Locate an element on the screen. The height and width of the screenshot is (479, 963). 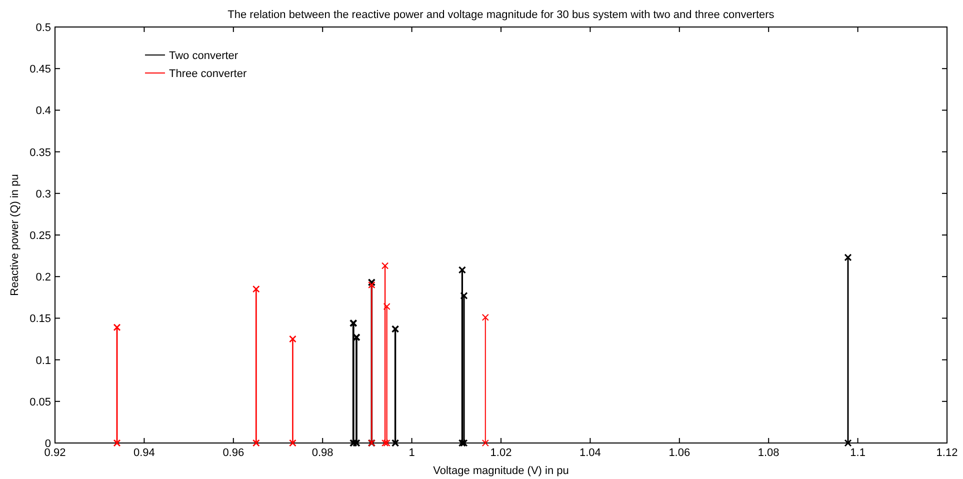
x-tick-label: 1 is located at coordinates (411, 453).